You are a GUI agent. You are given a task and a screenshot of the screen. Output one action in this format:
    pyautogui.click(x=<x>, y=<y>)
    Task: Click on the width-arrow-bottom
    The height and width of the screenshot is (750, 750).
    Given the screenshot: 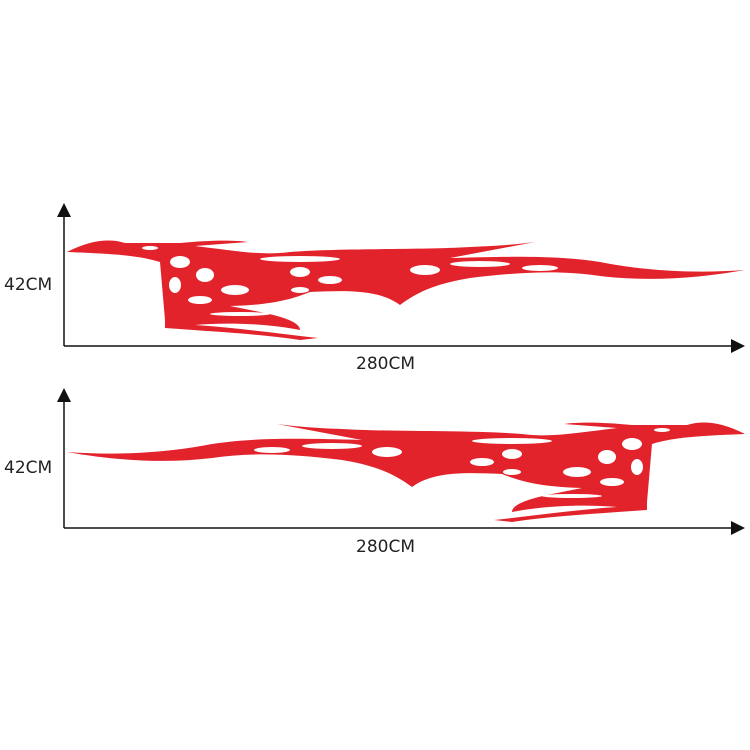 What is the action you would take?
    pyautogui.click(x=404, y=528)
    